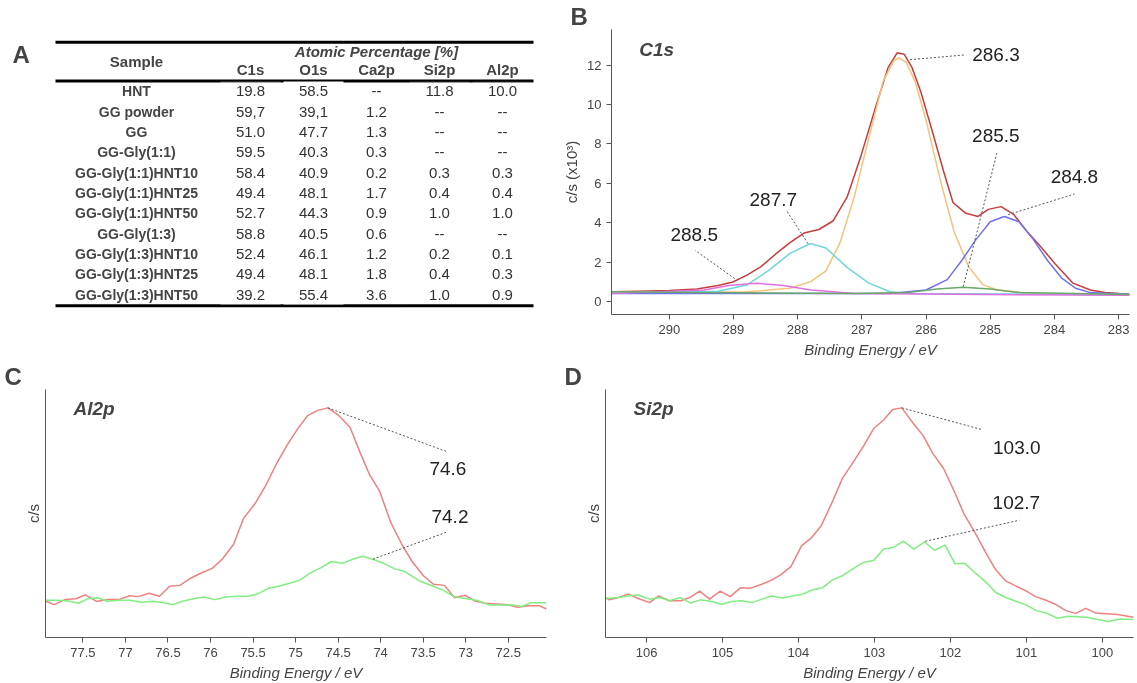  What do you see at coordinates (93, 408) in the screenshot?
I see `chart-title: Al2p` at bounding box center [93, 408].